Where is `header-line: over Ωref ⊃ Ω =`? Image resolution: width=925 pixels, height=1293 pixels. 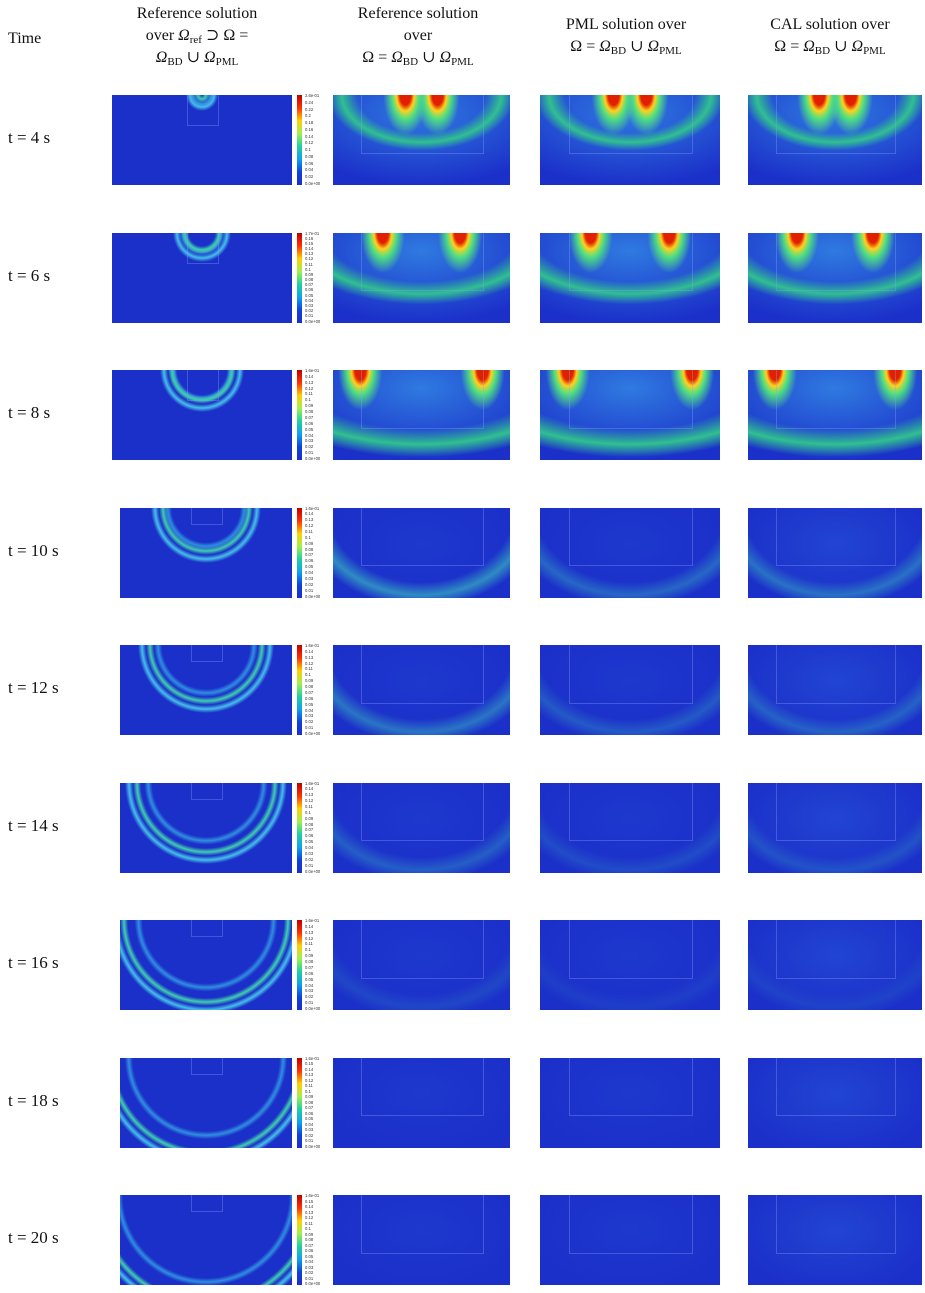 header-line: over Ωref ⊃ Ω = is located at coordinates (197, 36).